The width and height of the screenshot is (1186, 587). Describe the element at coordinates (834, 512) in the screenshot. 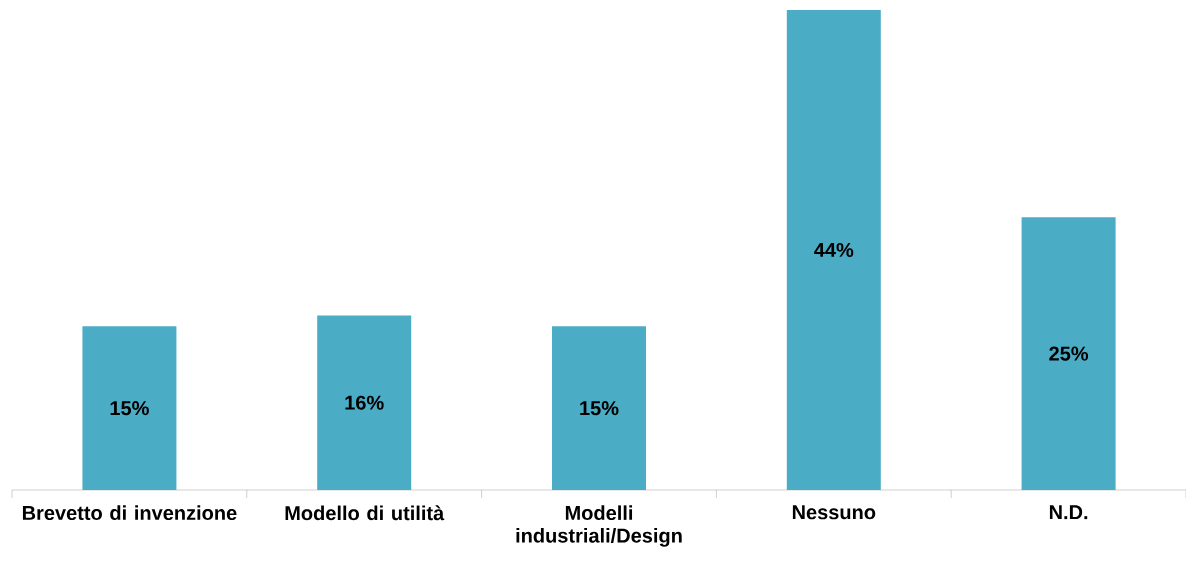

I see `x-tick-label: Nessuno` at that location.